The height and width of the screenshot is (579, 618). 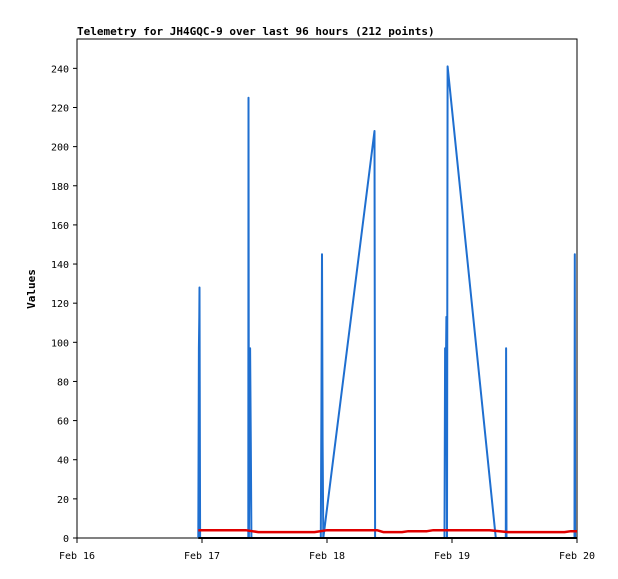 I want to click on y-tick-label: 40, so click(x=63, y=461).